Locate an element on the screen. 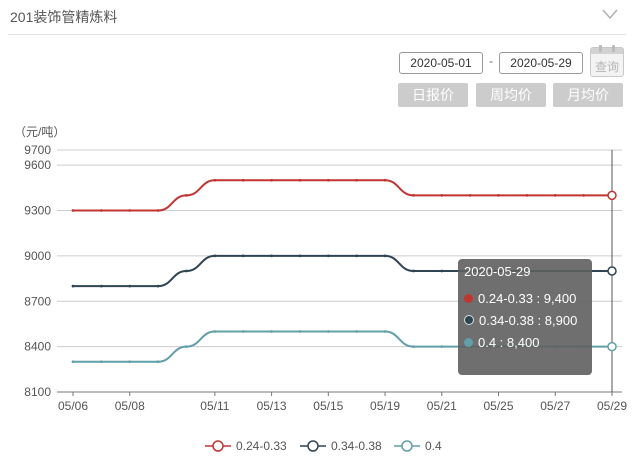  tooltip-row-text: 0.34-0.38 : 8,900 is located at coordinates (528, 320).